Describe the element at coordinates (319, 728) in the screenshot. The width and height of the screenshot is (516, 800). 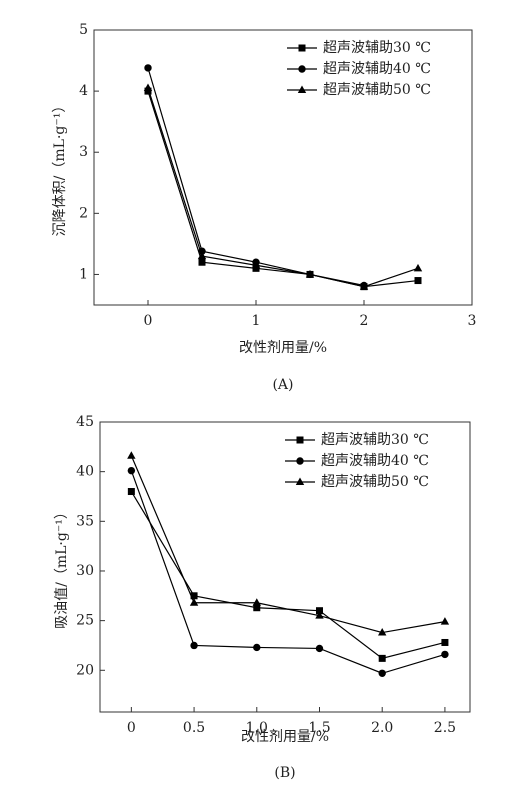
I see `x-tick-label: 1.5` at that location.